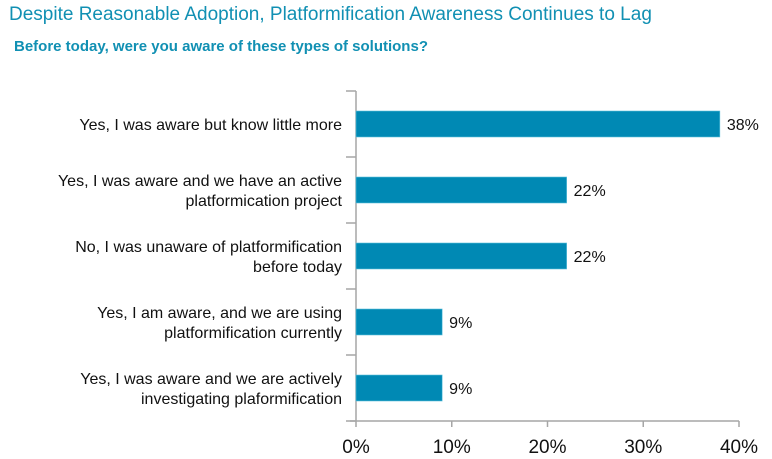 This screenshot has height=459, width=772. I want to click on category-label-line: Yes, I was aware and we have an active, so click(200, 181).